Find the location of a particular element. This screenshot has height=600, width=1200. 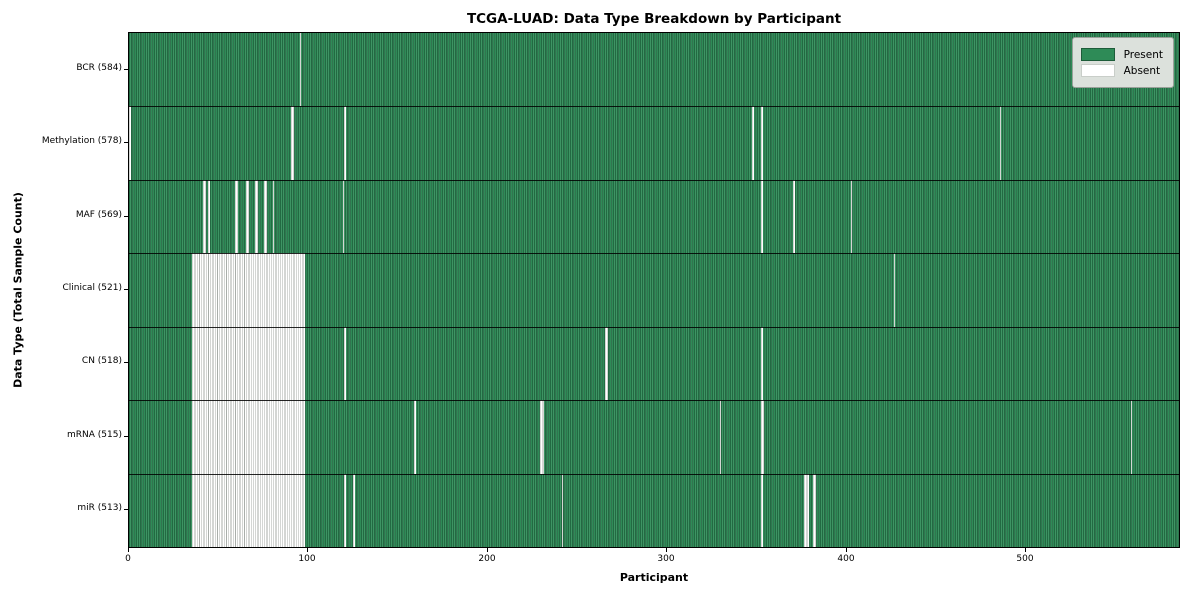

legend-item-absent: Absent is located at coordinates (1121, 70).